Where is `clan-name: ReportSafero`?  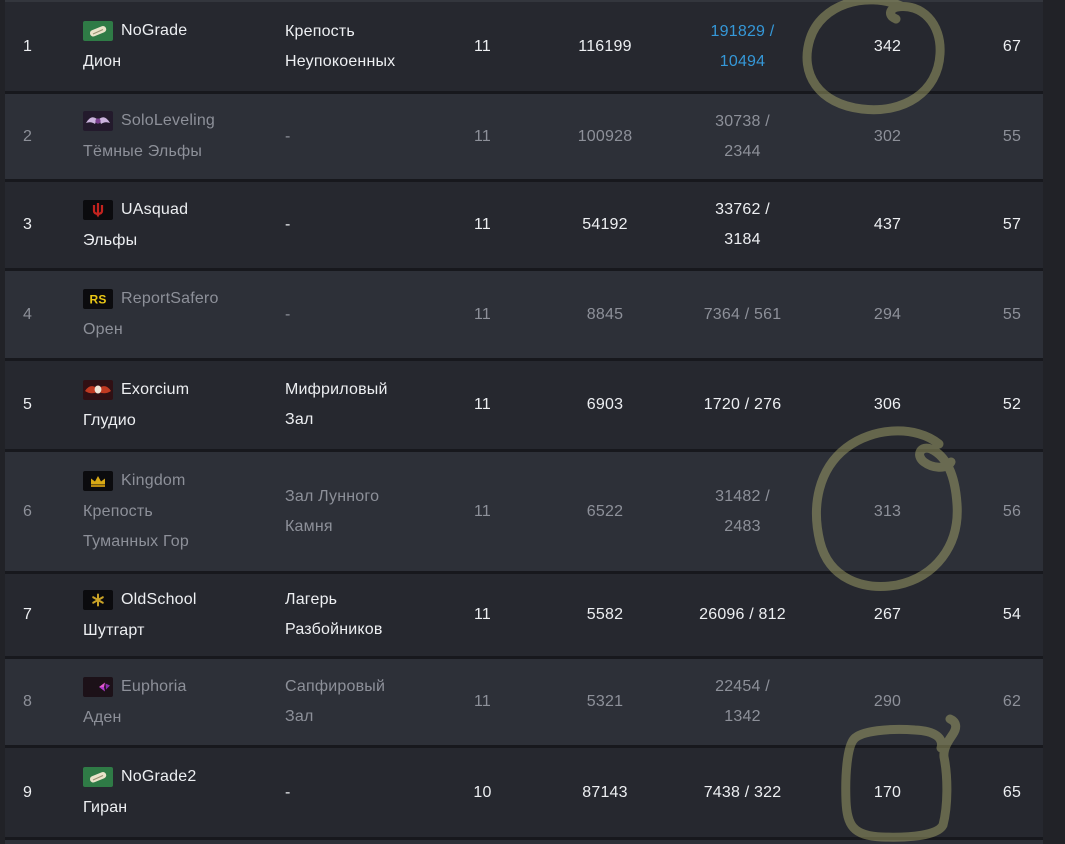
clan-name: ReportSafero is located at coordinates (170, 298).